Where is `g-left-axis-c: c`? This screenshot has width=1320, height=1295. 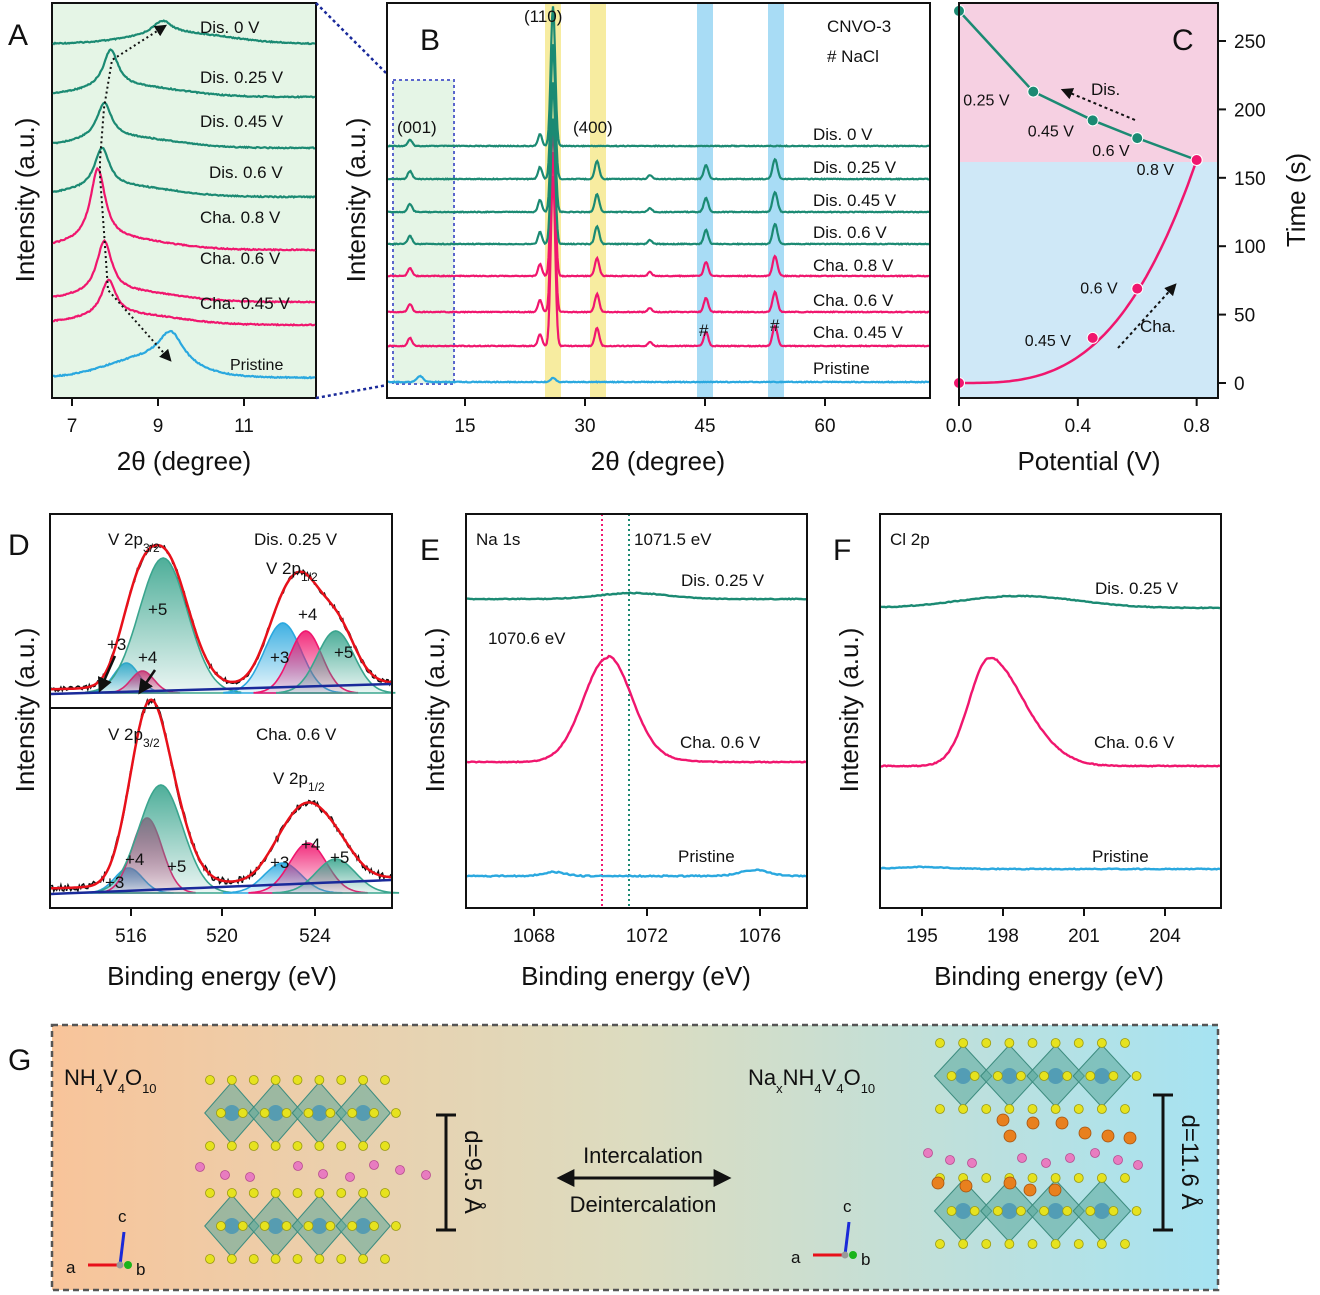
g-left-axis-c: c is located at coordinates (122, 1216).